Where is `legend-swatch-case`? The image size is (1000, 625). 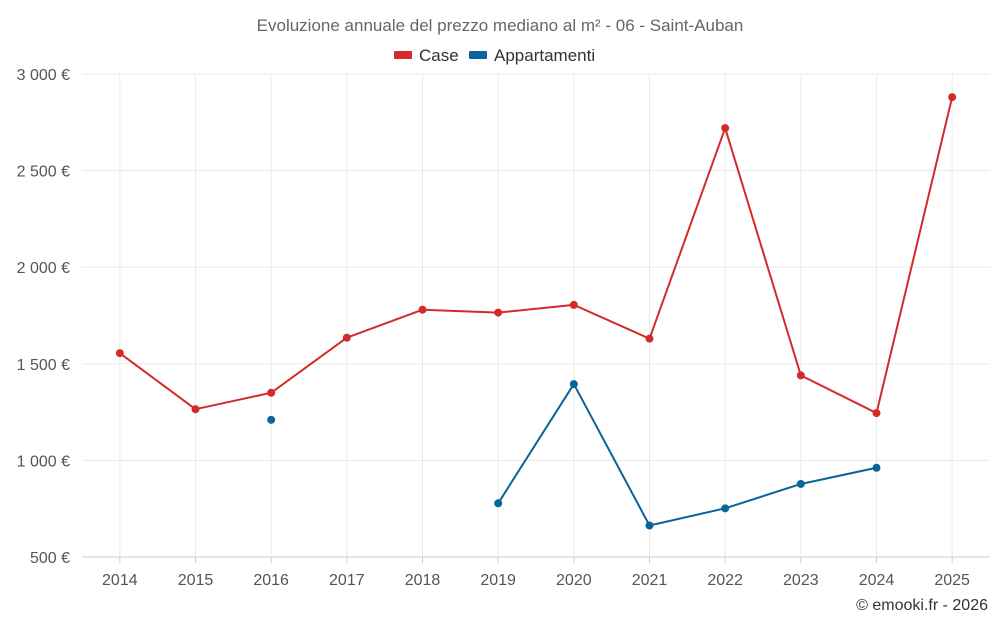
legend-swatch-case is located at coordinates (403, 55).